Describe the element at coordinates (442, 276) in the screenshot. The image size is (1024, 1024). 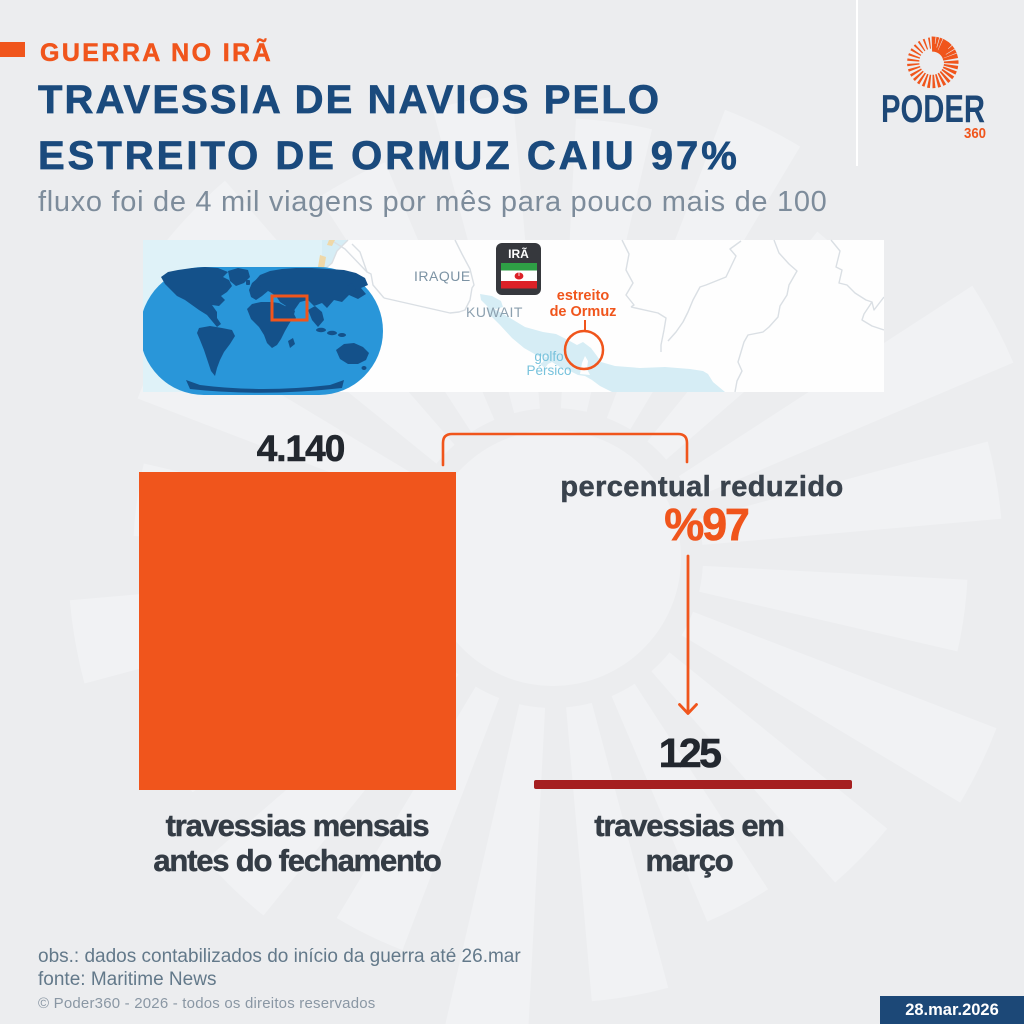
I see `svg-text: IRAQUE` at that location.